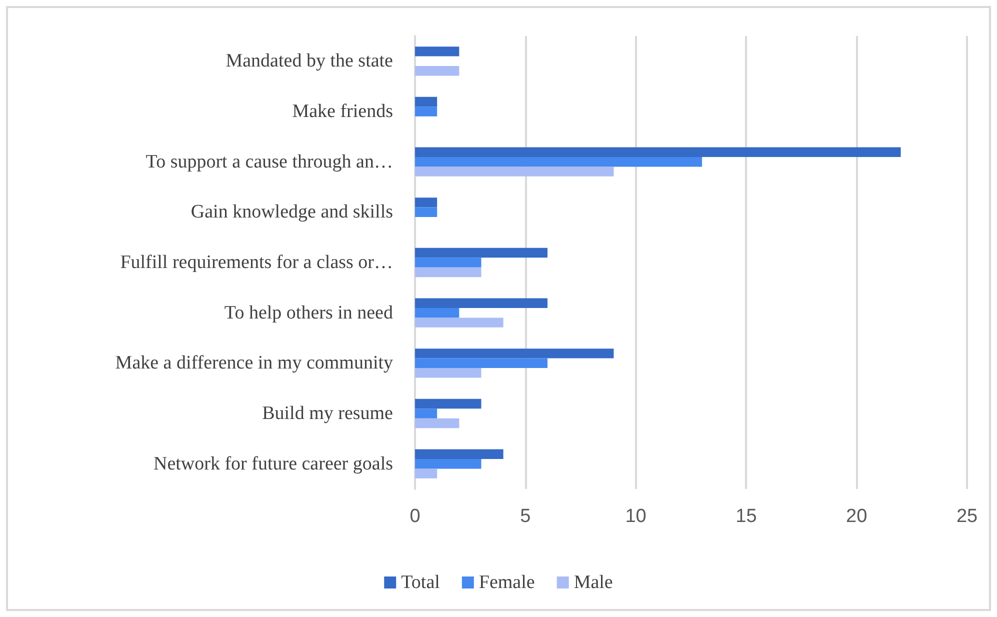 Image resolution: width=997 pixels, height=617 pixels. I want to click on x-tick-label: 0, so click(415, 516).